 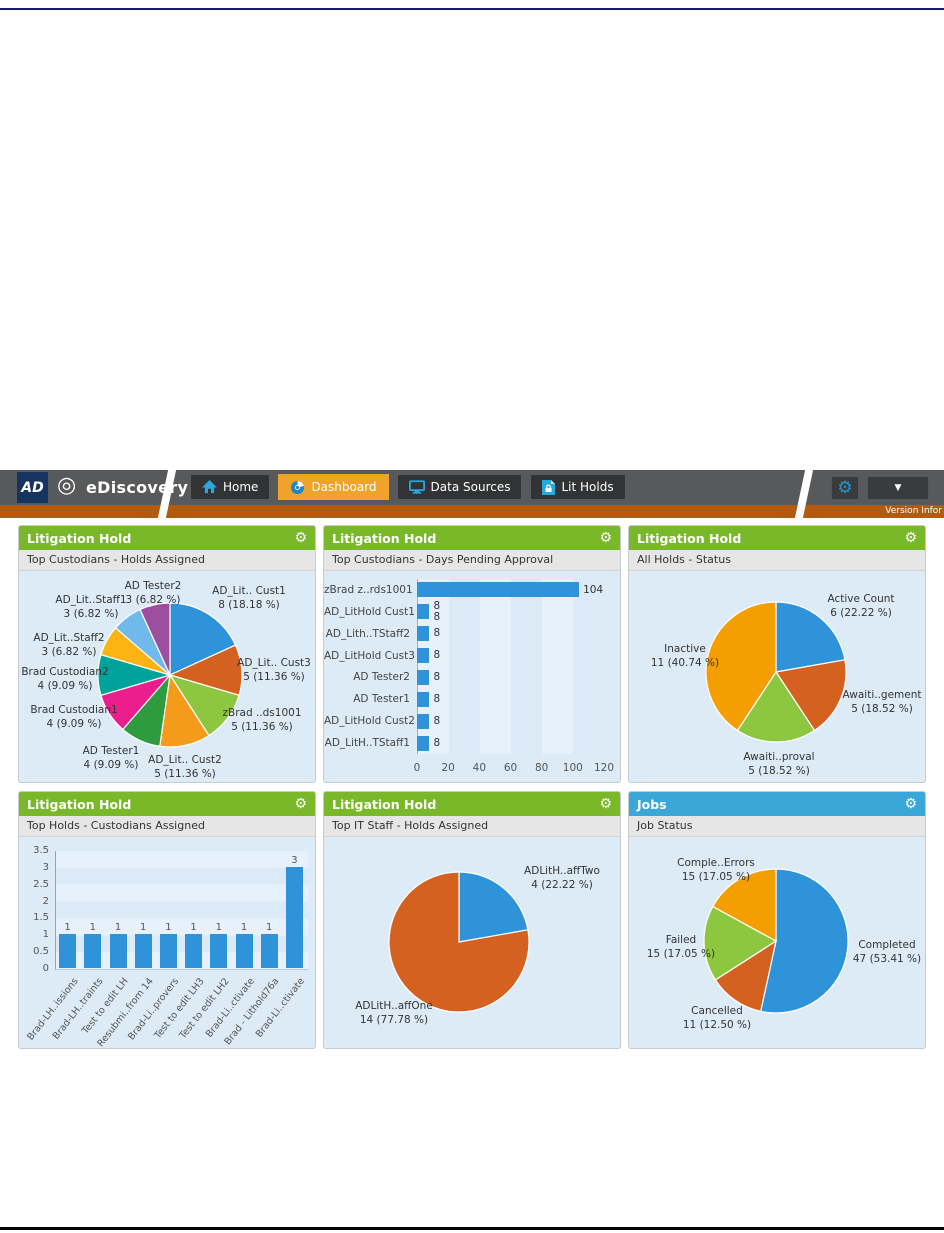 I want to click on axis-tick-label: 1.5, so click(x=41, y=918).